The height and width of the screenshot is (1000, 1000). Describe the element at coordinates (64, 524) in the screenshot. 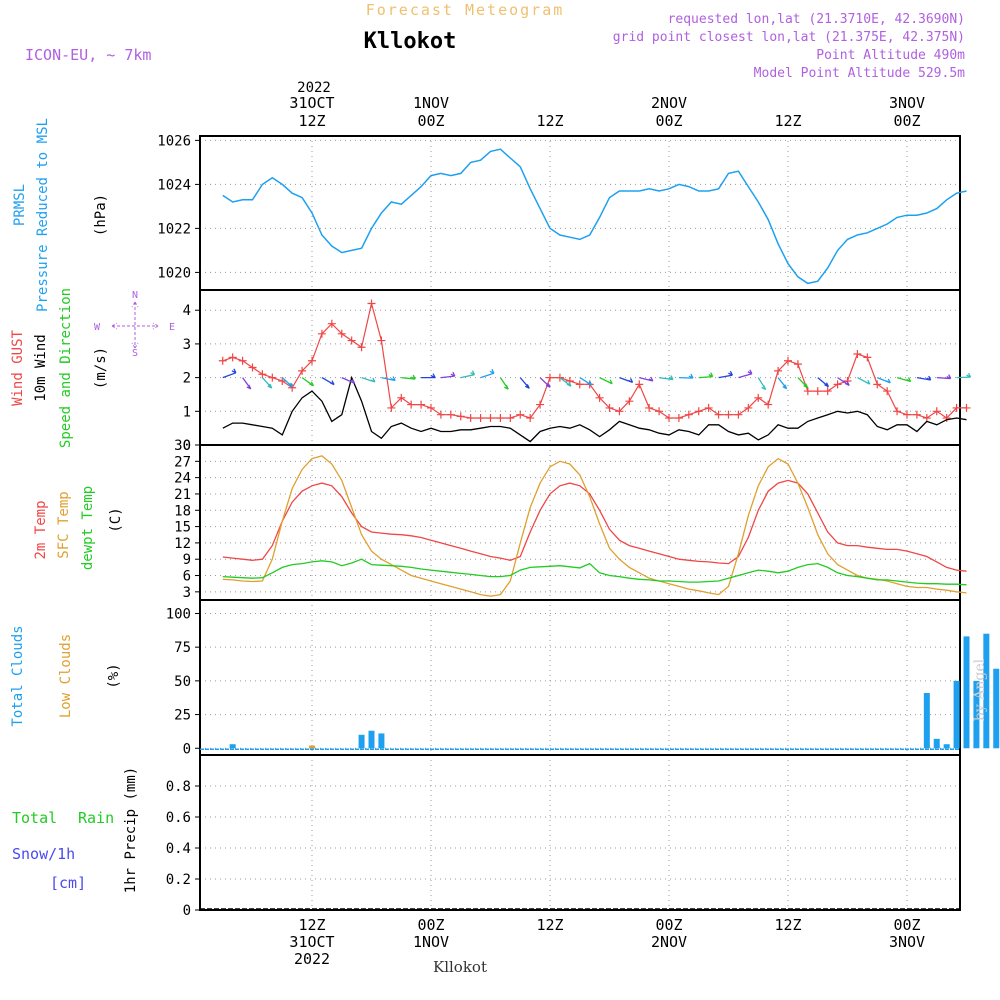

I see `sfc-temp-label: SFC Temp` at that location.